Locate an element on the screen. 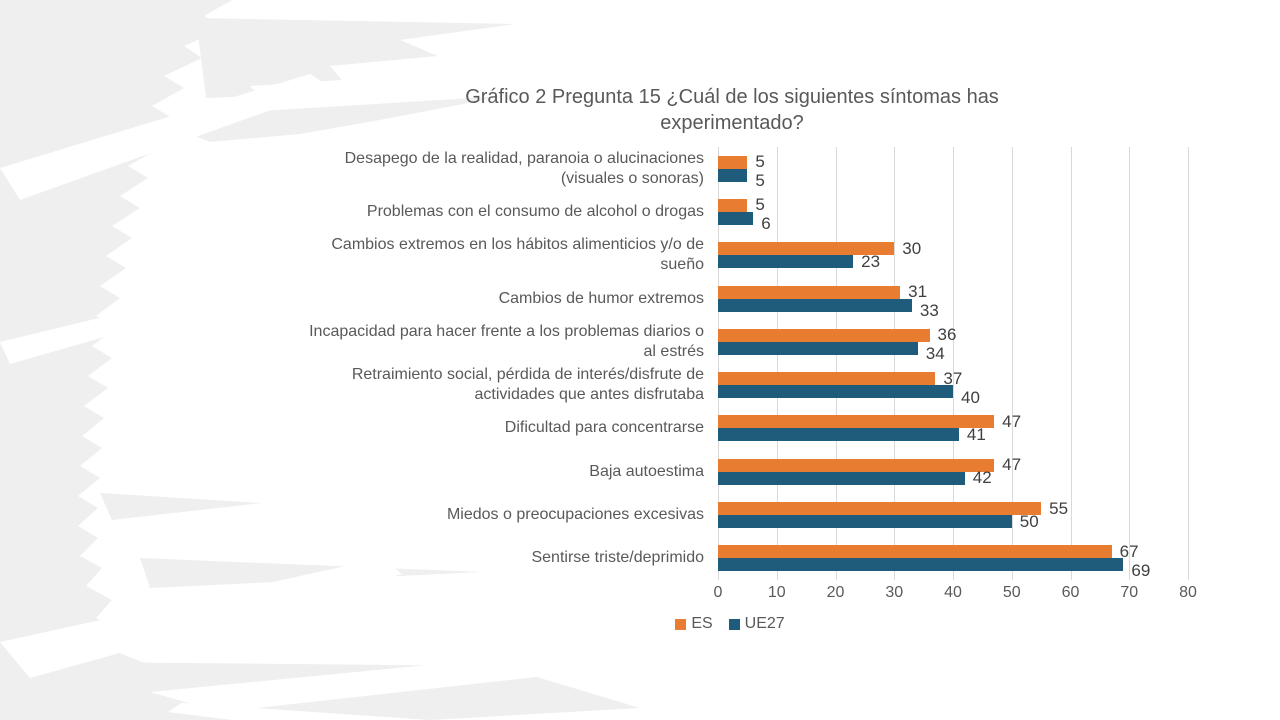  bar-ue27: 23 is located at coordinates (799, 261).